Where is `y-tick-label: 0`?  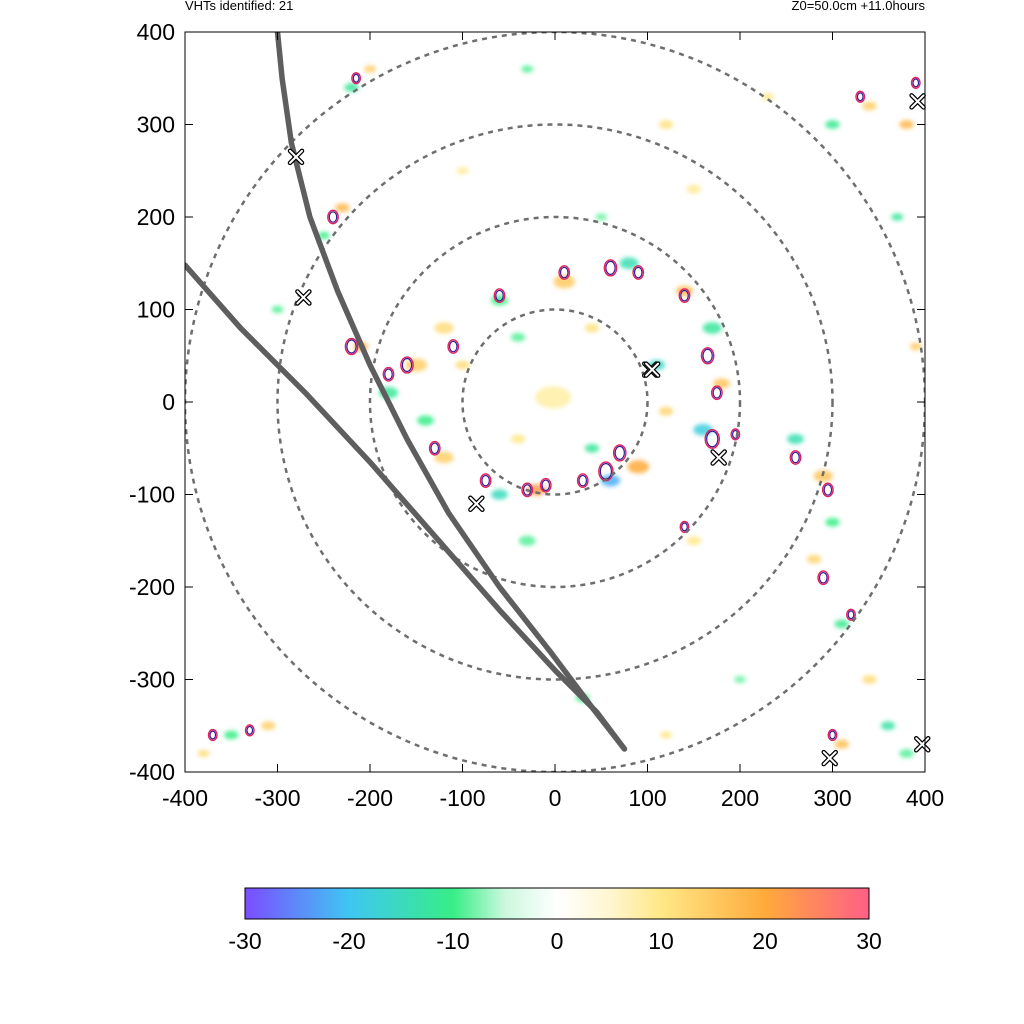
y-tick-label: 0 is located at coordinates (168, 402).